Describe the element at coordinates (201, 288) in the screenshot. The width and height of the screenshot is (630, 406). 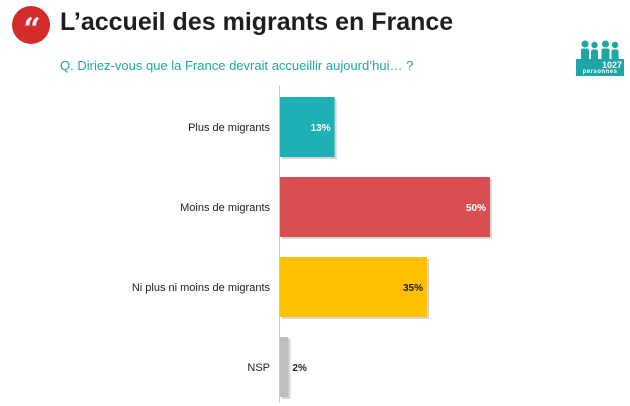
I see `category-label: Ni plus ni moins de migrants` at that location.